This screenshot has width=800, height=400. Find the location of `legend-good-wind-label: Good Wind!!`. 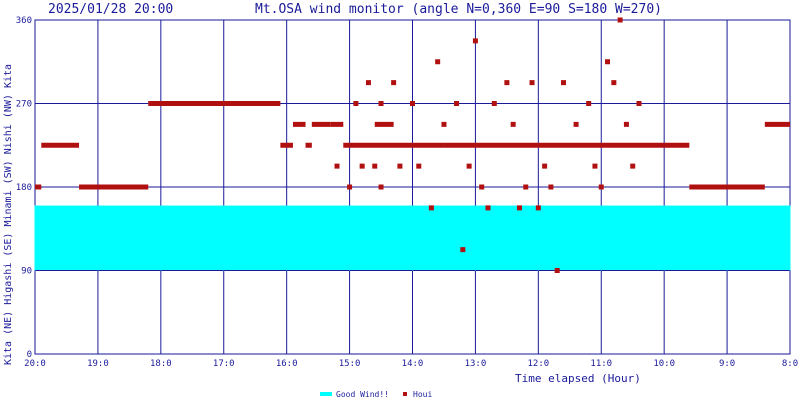

legend-good-wind-label: Good Wind!! is located at coordinates (362, 394).